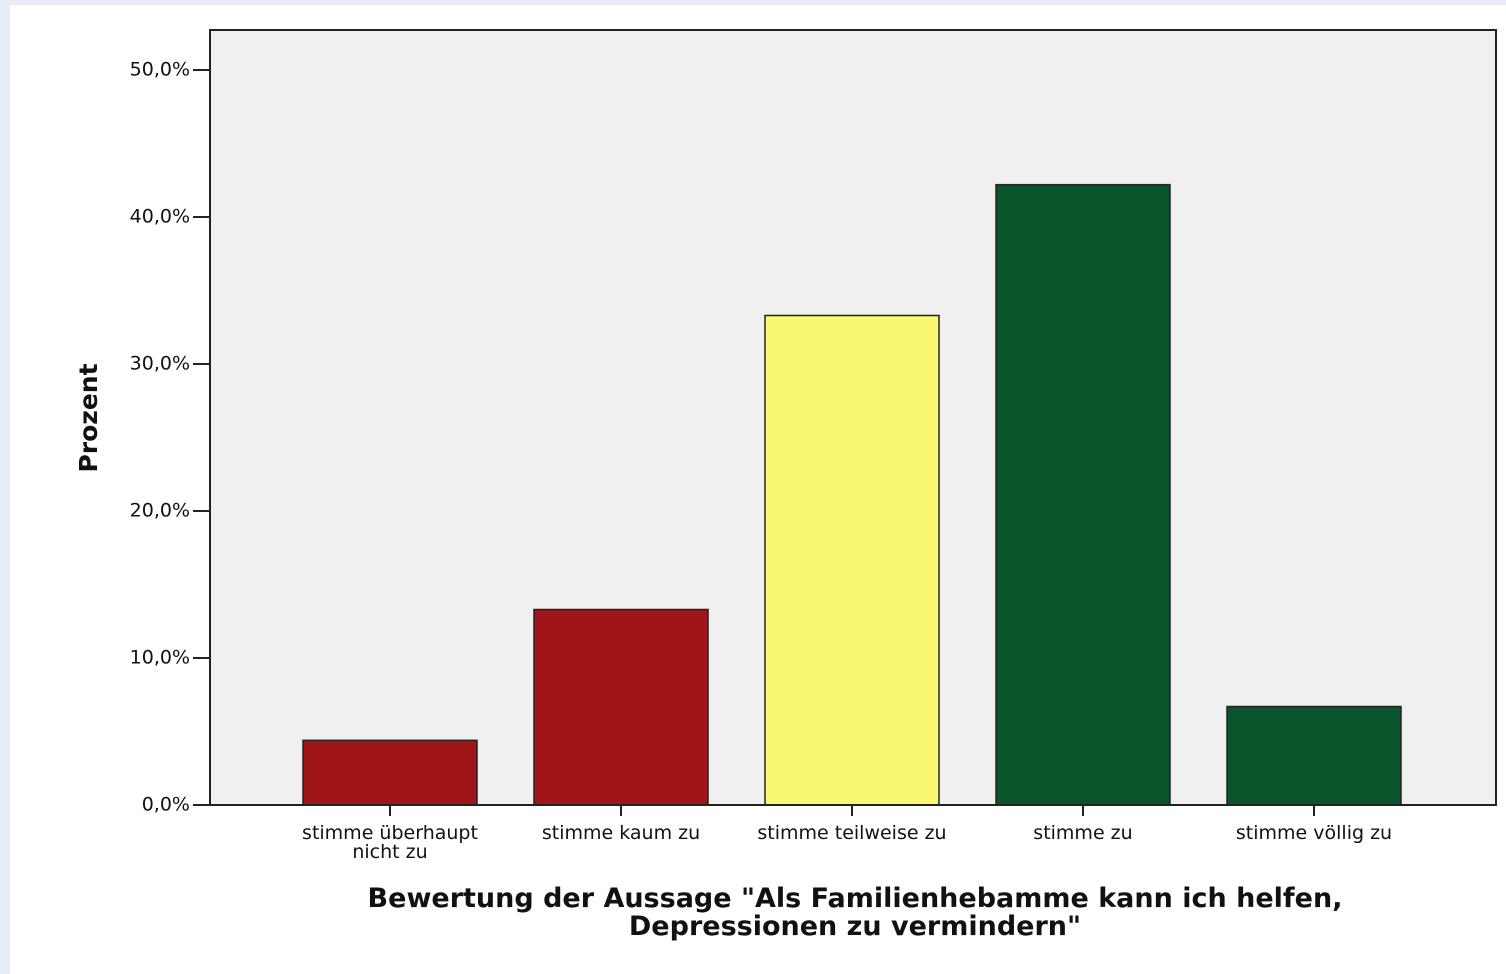 Image resolution: width=1506 pixels, height=974 pixels. What do you see at coordinates (160, 511) in the screenshot?
I see `y-tick-label: 20,0%` at bounding box center [160, 511].